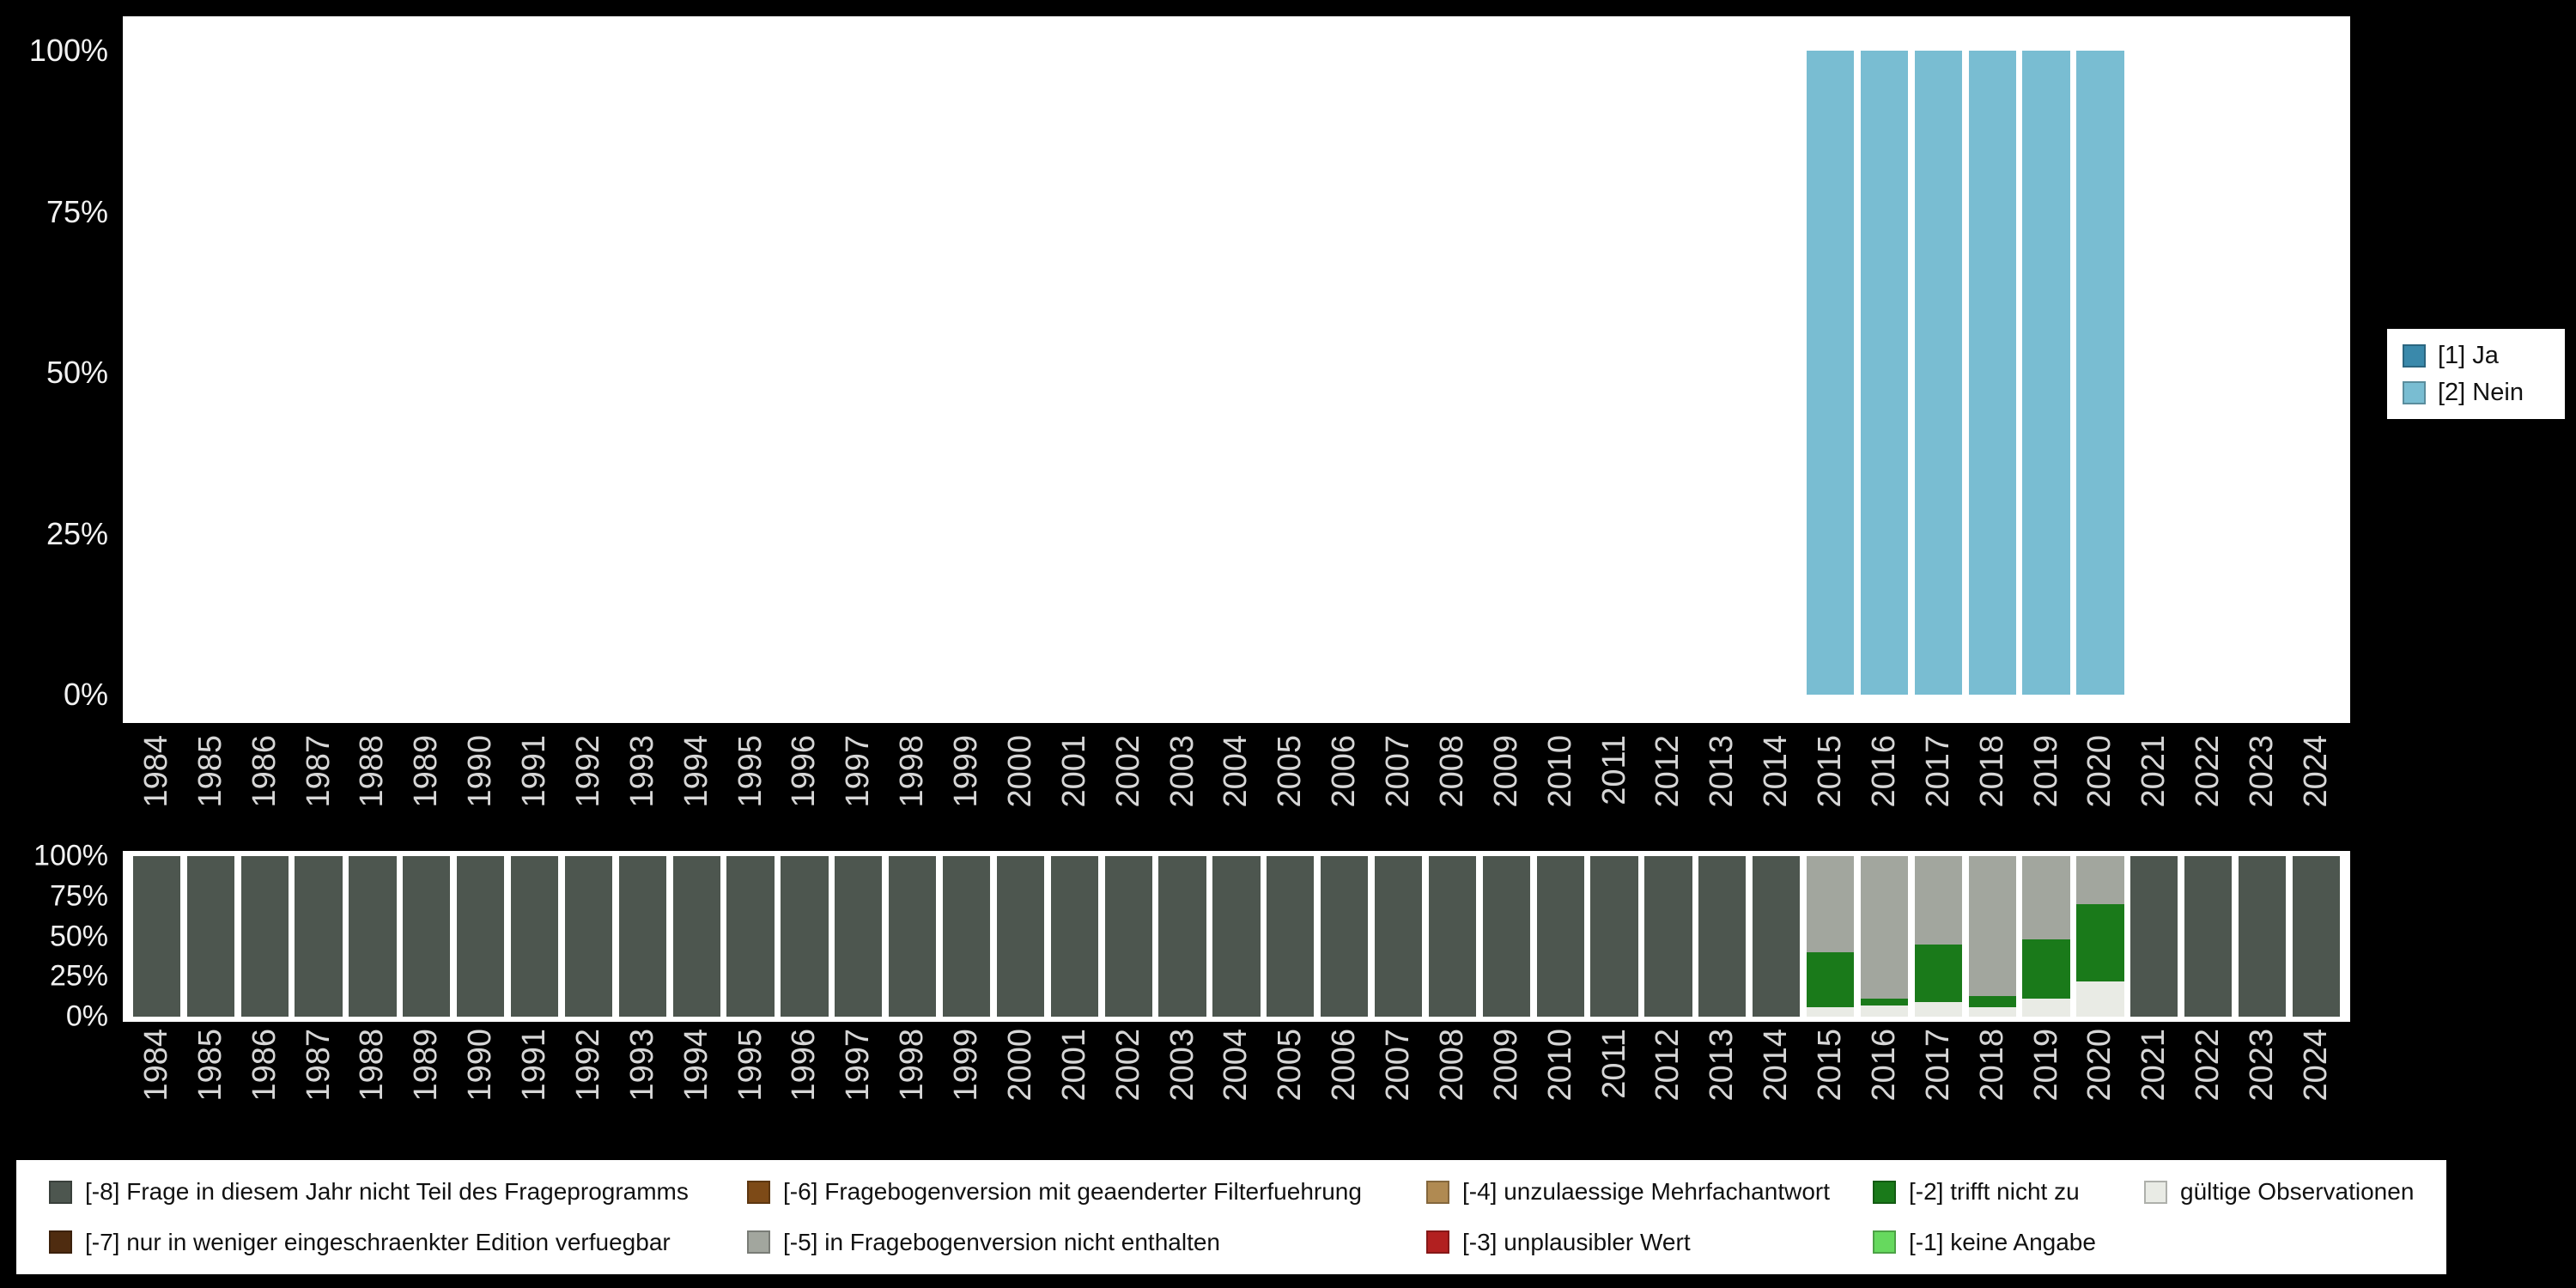  I want to click on year-label: 2018, so click(1991, 1065).